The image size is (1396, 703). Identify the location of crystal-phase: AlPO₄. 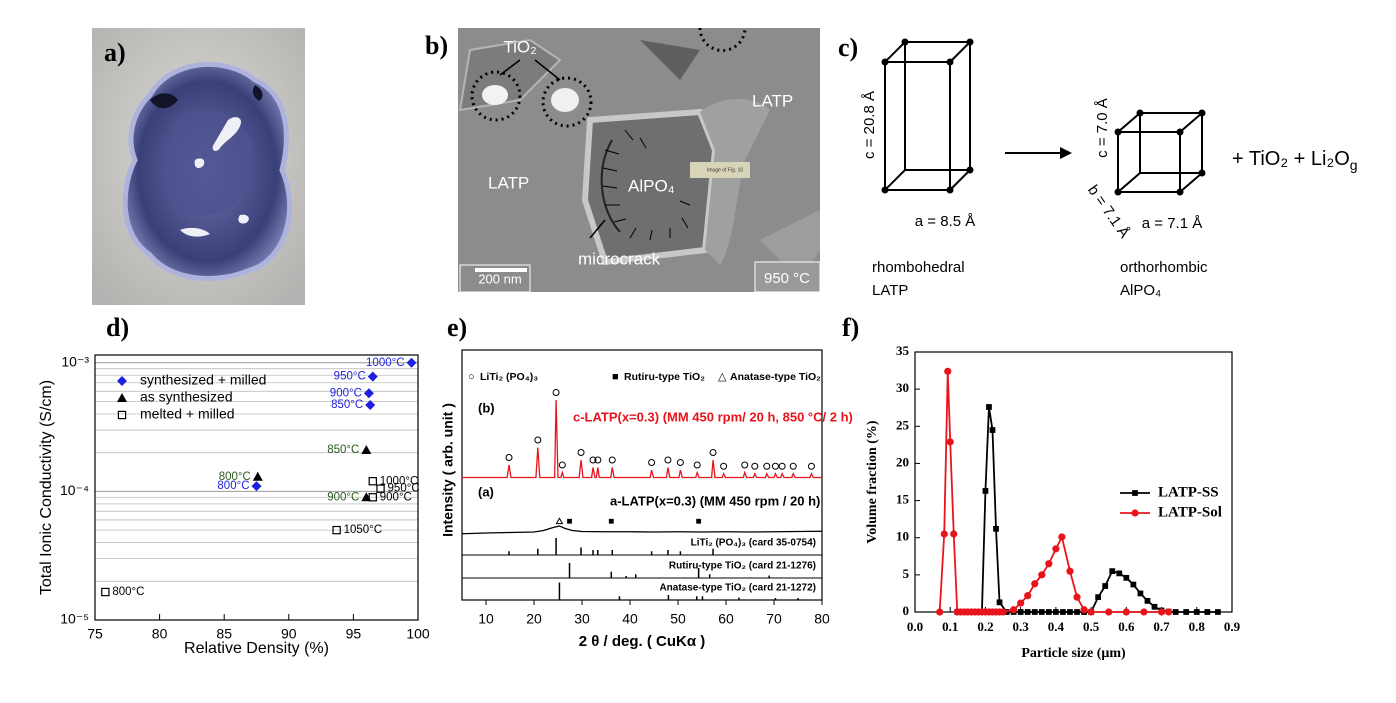
(1140, 290).